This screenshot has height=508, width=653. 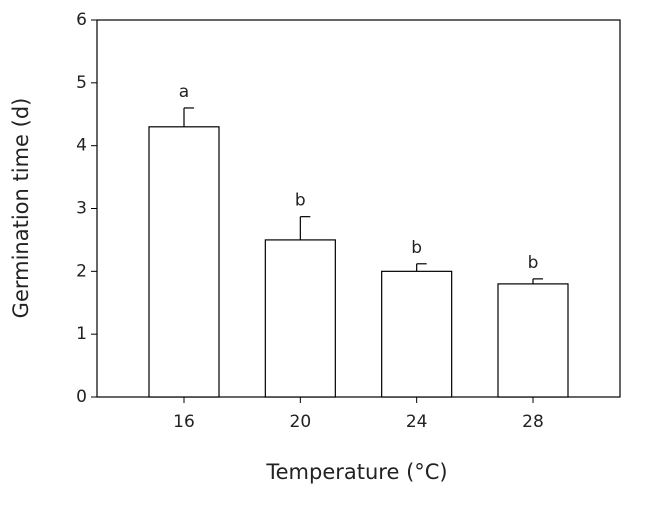 I want to click on x-tick-label: 28, so click(x=533, y=422).